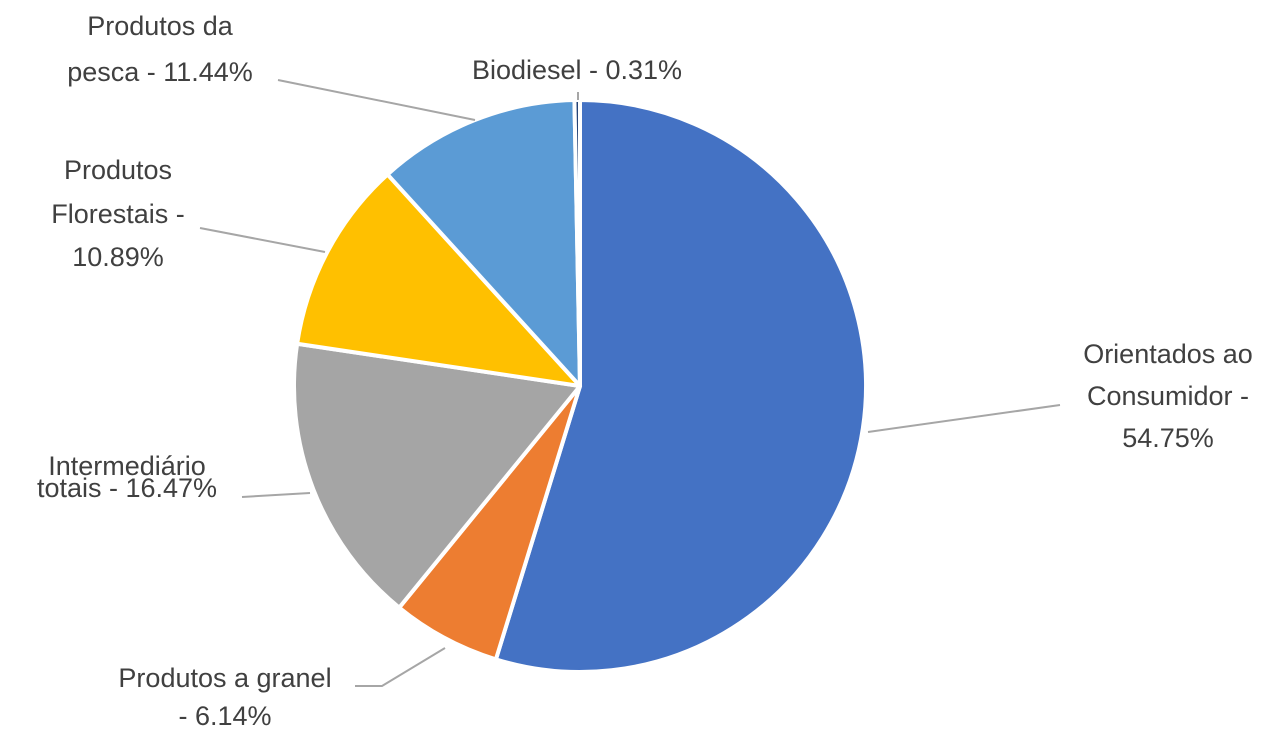  Describe the element at coordinates (160, 72) in the screenshot. I see `data-label: pesca - 11.44%` at that location.